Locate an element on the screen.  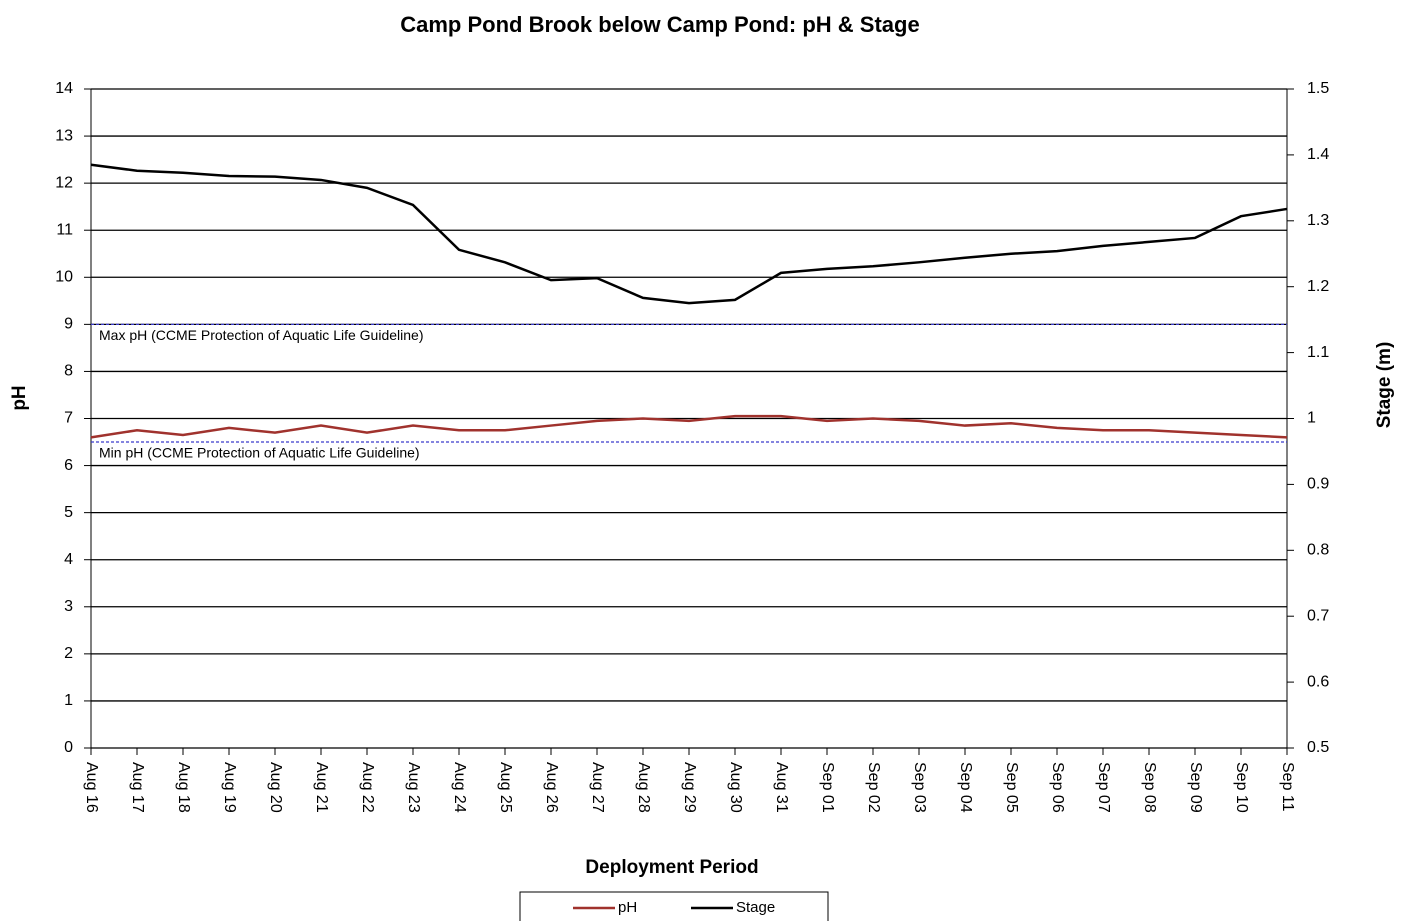
x-tick-label: Sep 06 is located at coordinates (1057, 787).